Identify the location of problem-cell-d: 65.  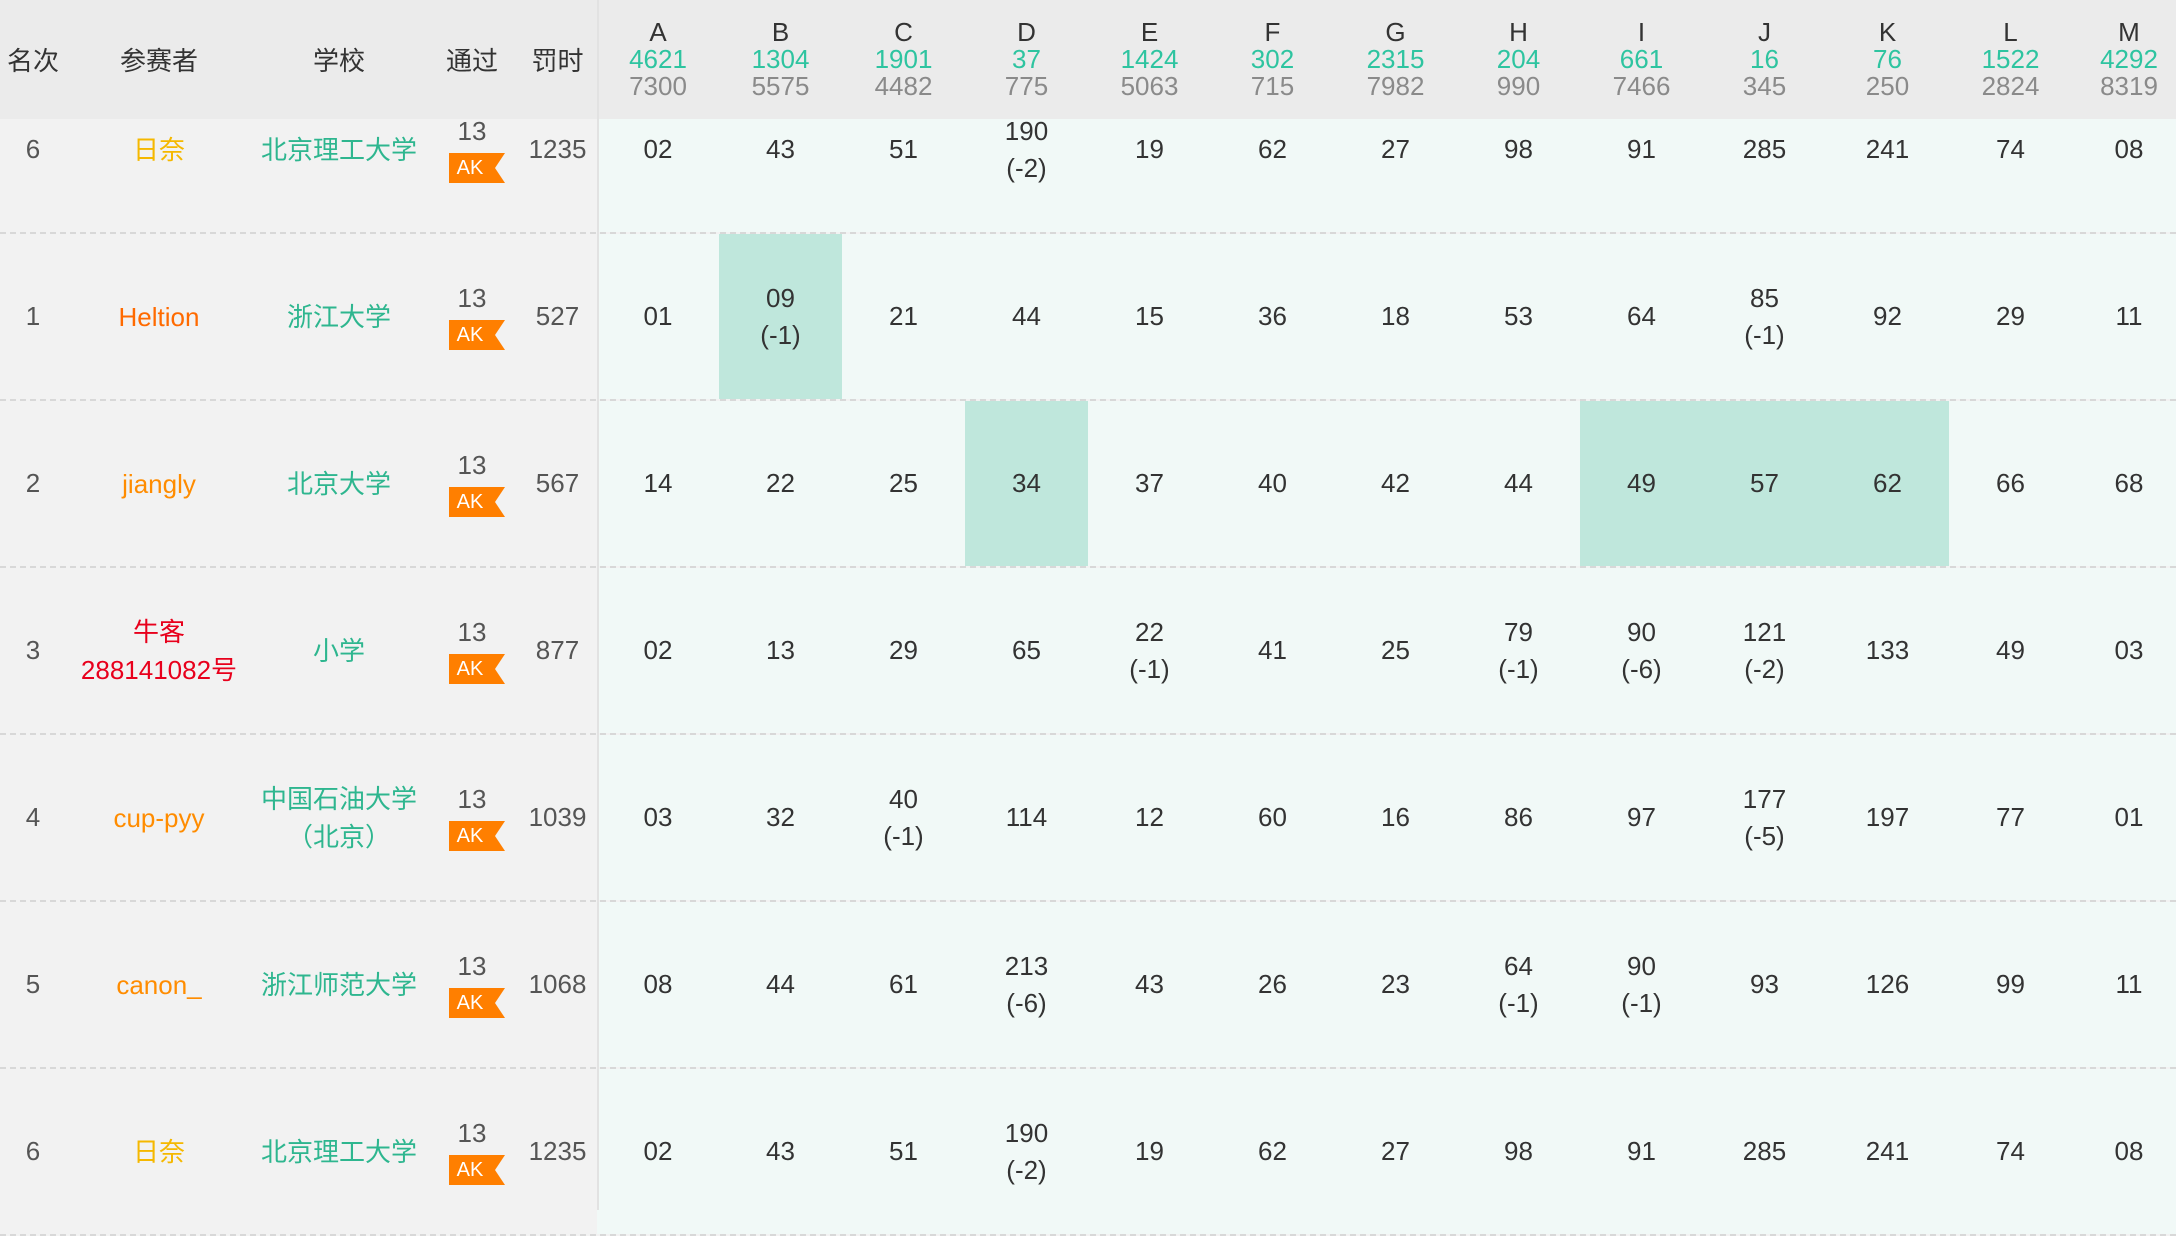
(1026, 650).